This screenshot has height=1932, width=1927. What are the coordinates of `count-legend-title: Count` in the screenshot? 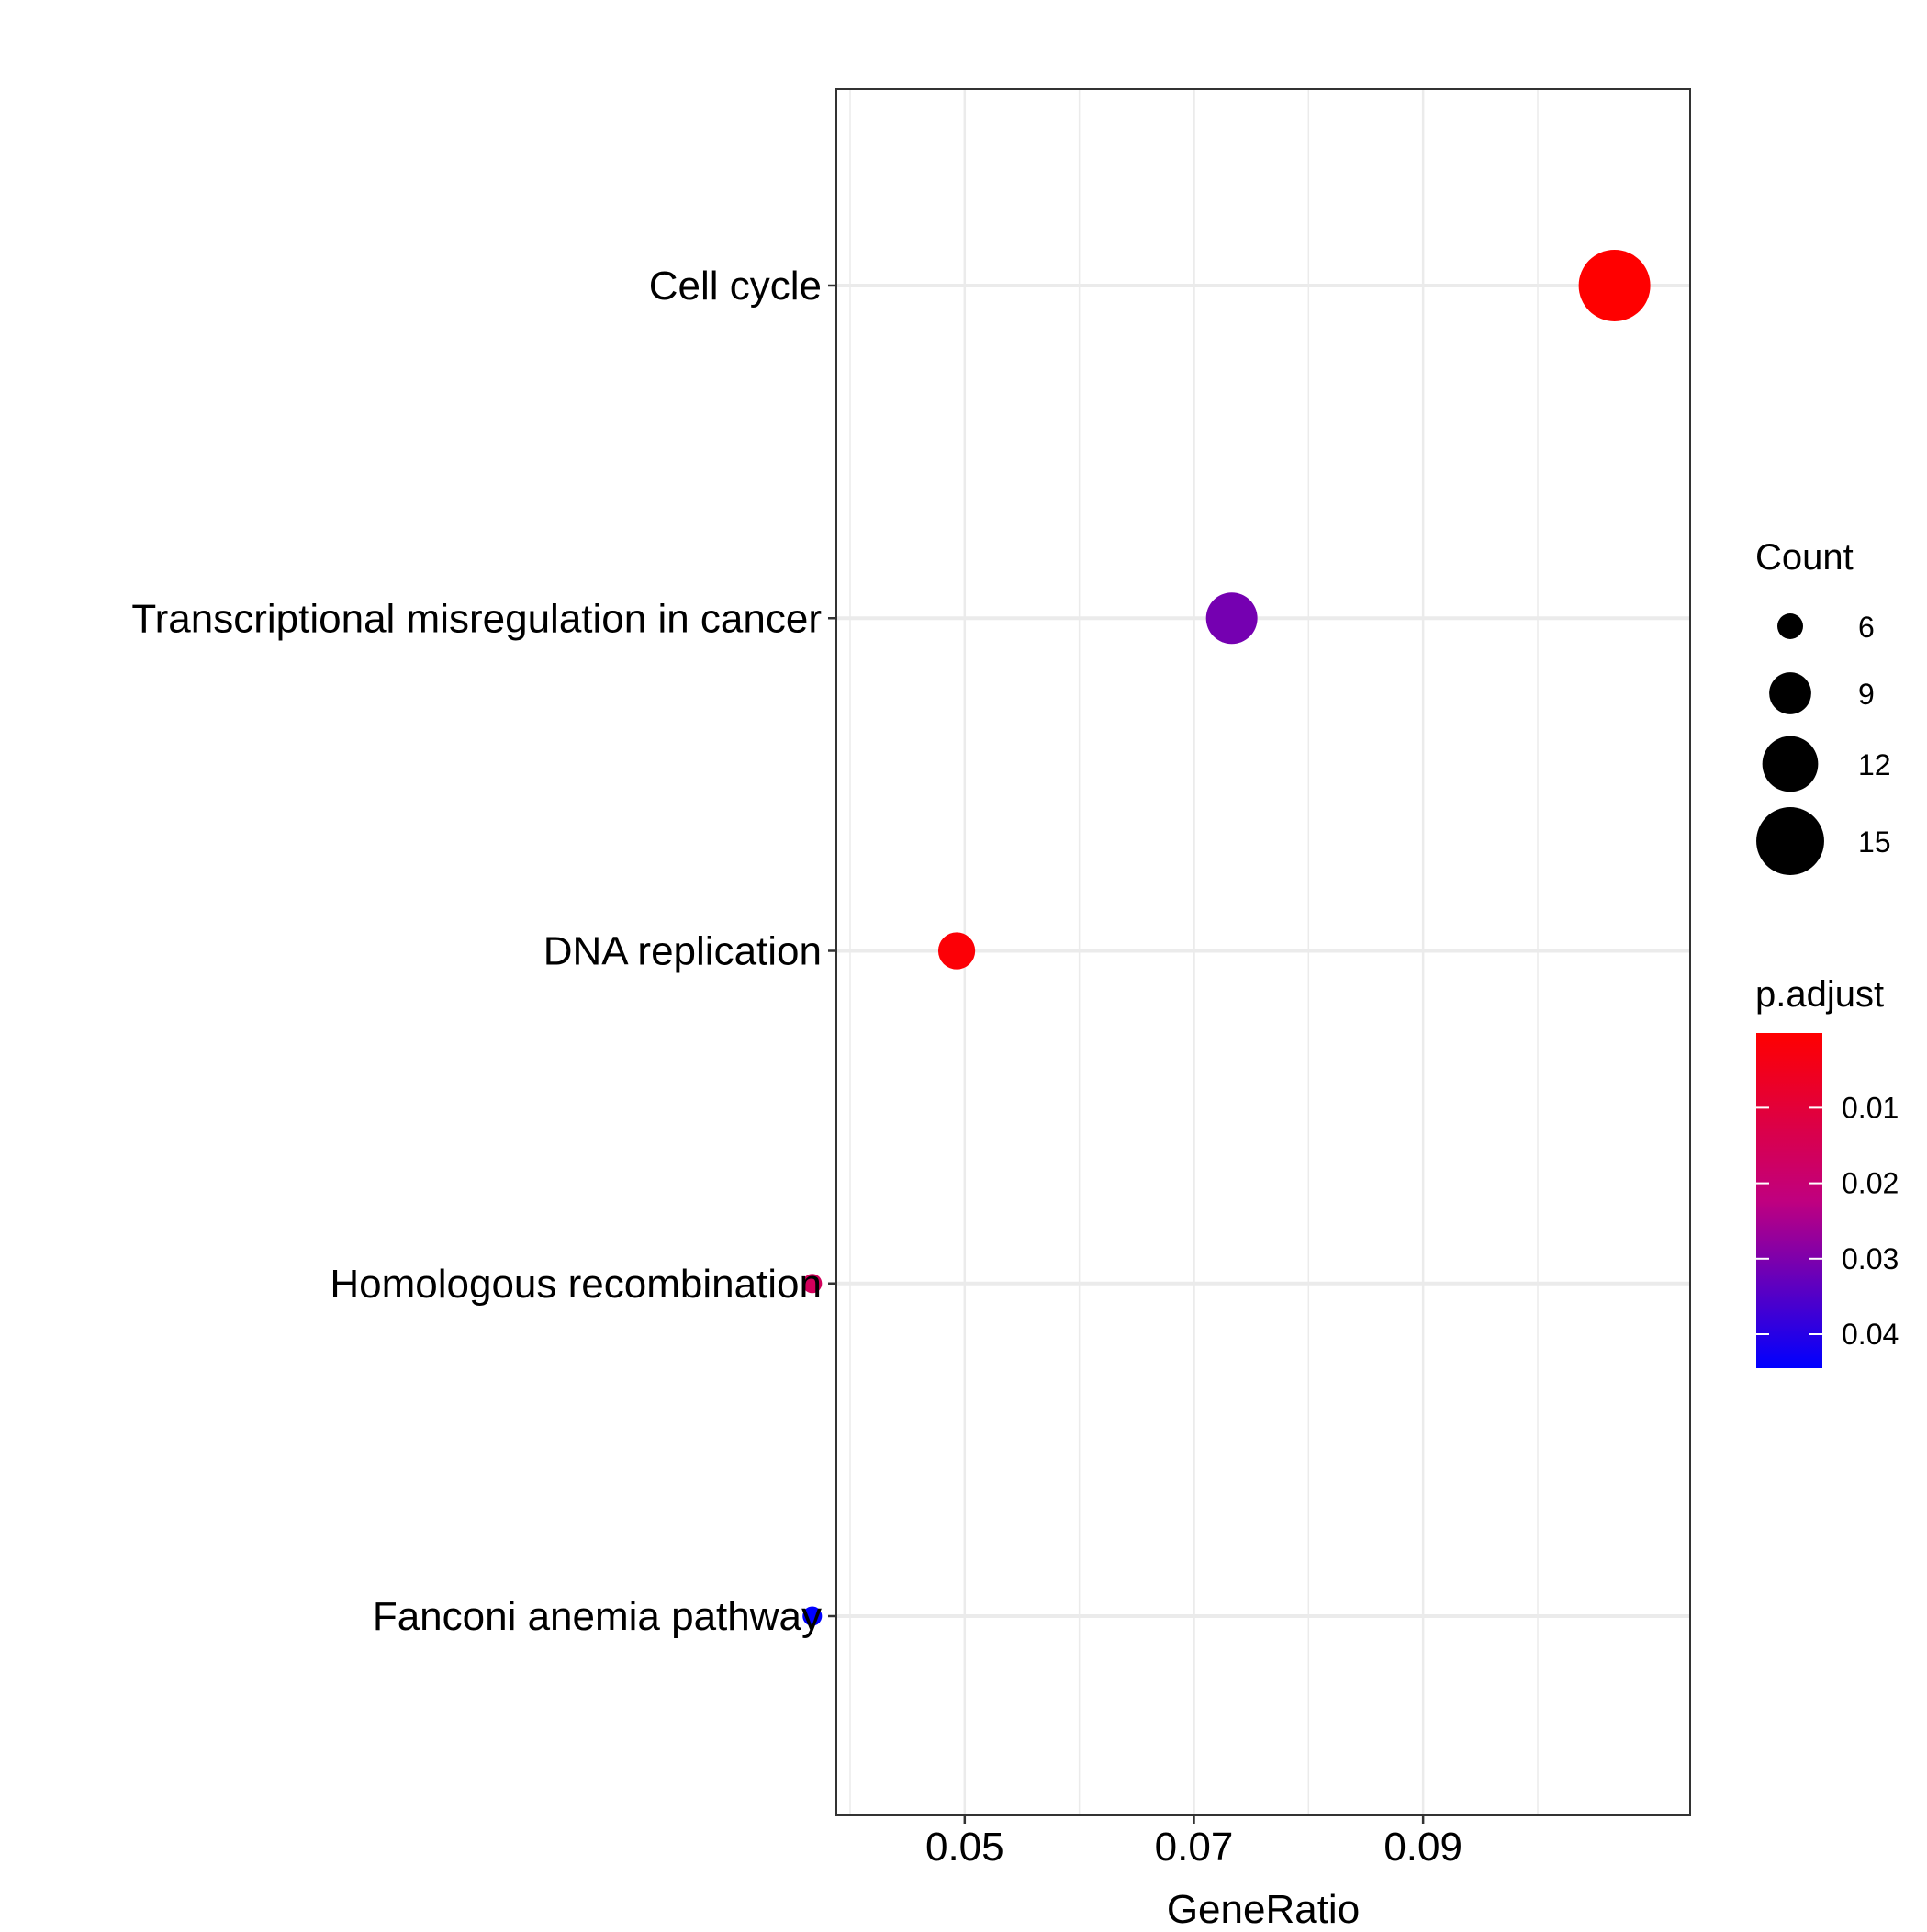 It's located at (1805, 557).